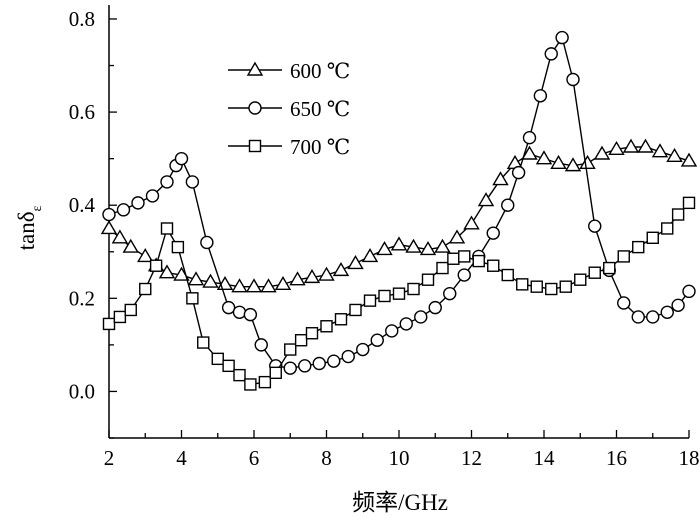 The height and width of the screenshot is (524, 700). I want to click on legend-item: 650 ℃, so click(289, 109).